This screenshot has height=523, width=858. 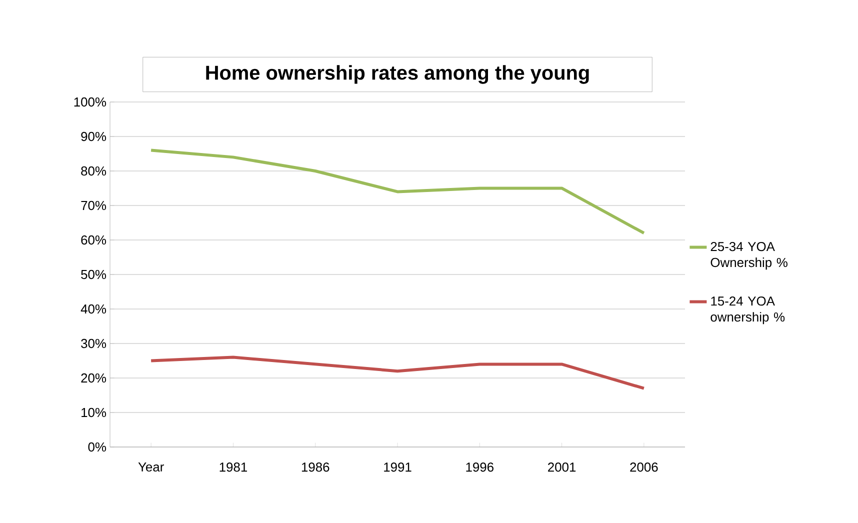 What do you see at coordinates (94, 413) in the screenshot?
I see `y-tick-label: 10%` at bounding box center [94, 413].